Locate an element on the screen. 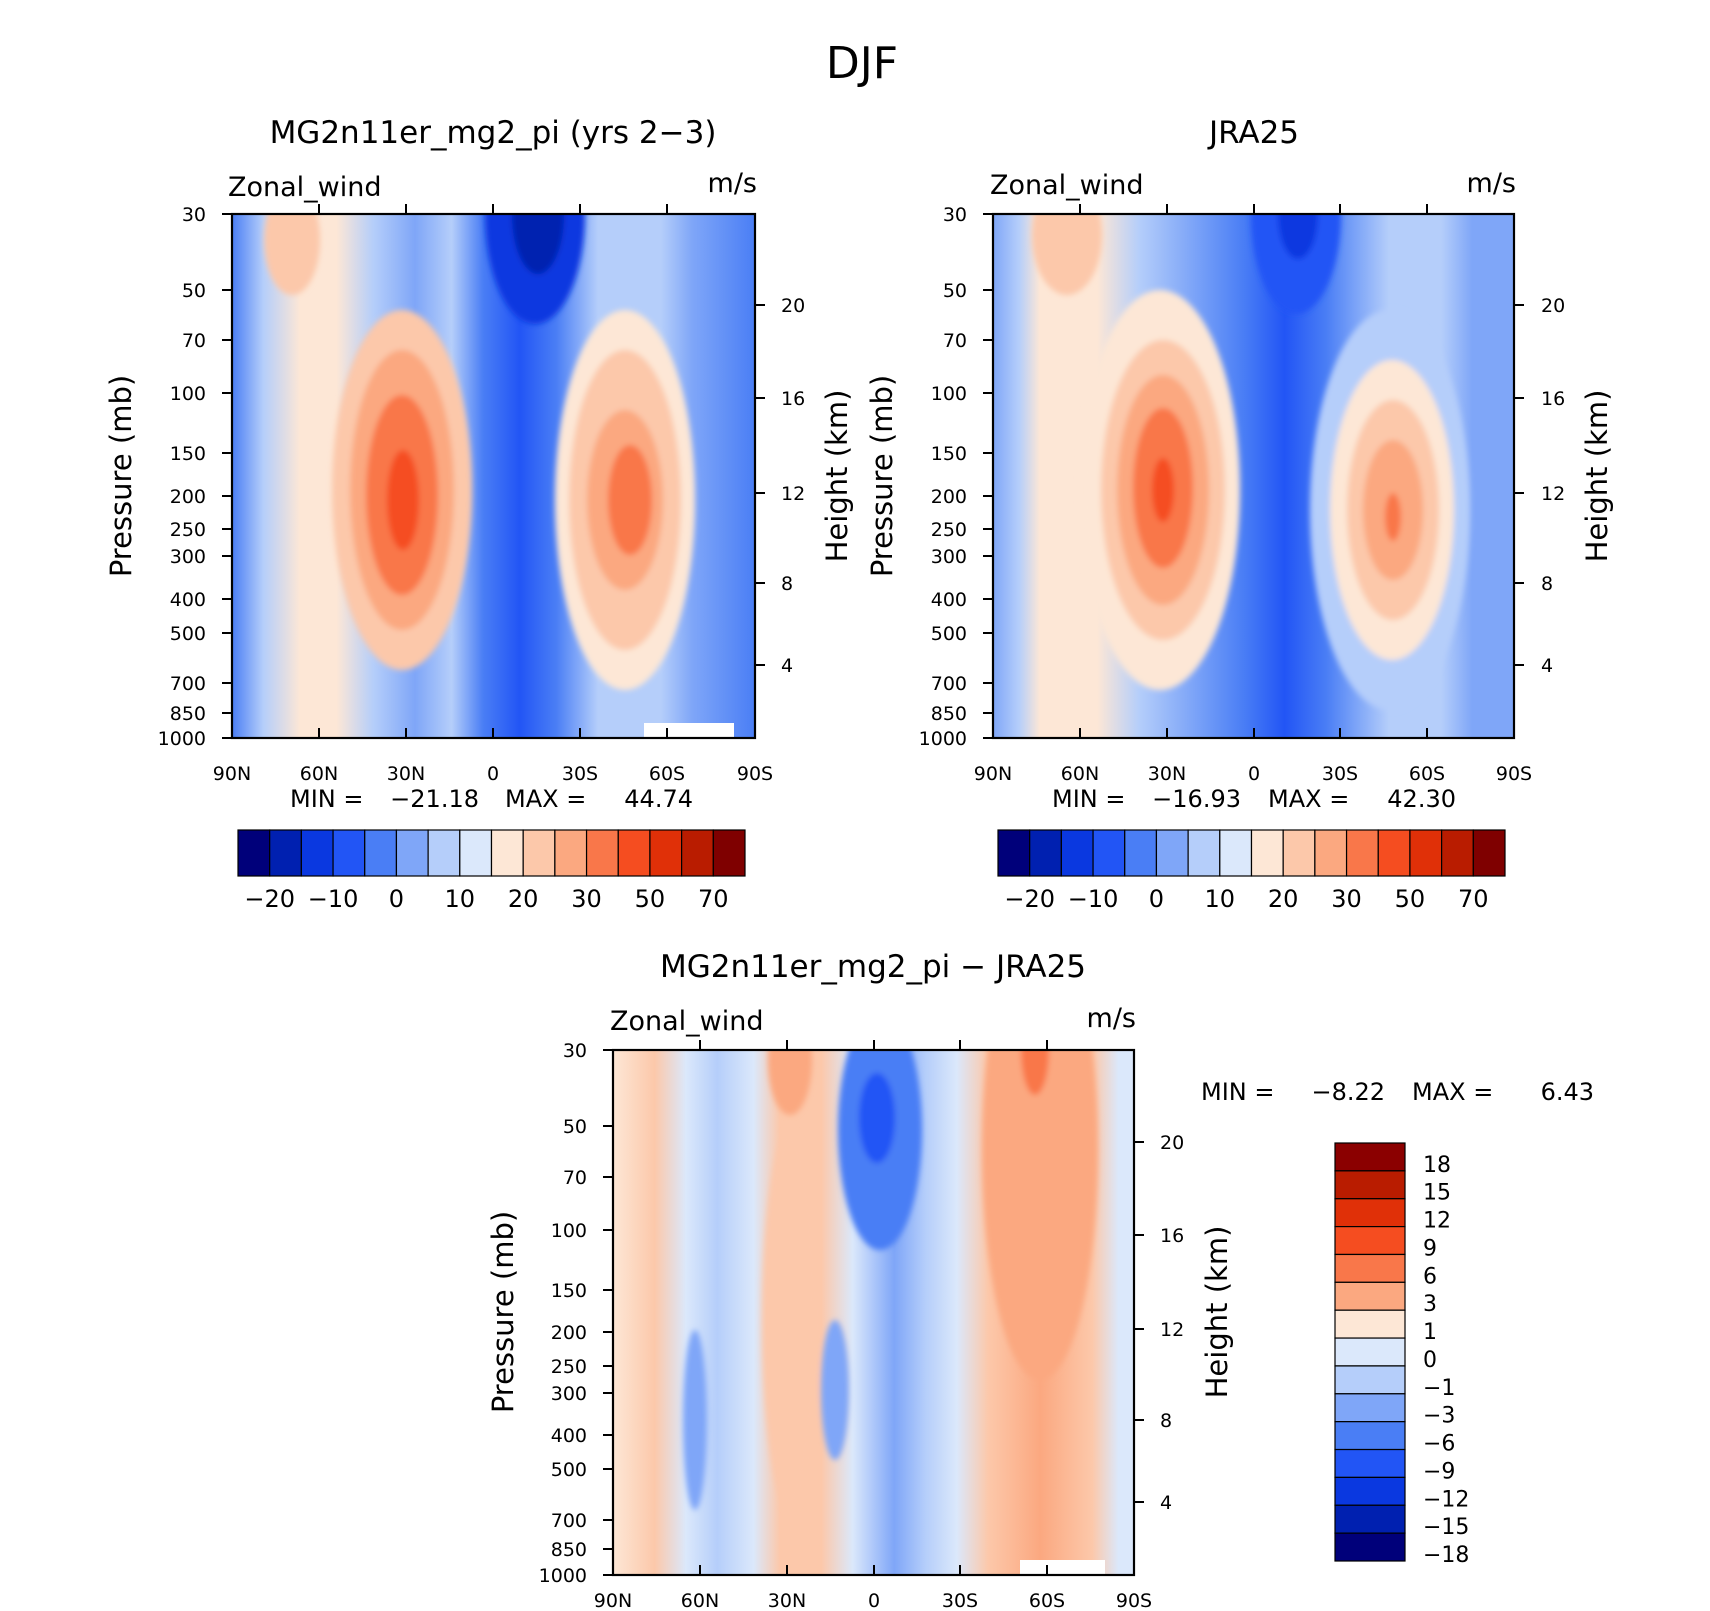 This screenshot has height=1611, width=1710. min-label: MIN = is located at coordinates (1088, 799).